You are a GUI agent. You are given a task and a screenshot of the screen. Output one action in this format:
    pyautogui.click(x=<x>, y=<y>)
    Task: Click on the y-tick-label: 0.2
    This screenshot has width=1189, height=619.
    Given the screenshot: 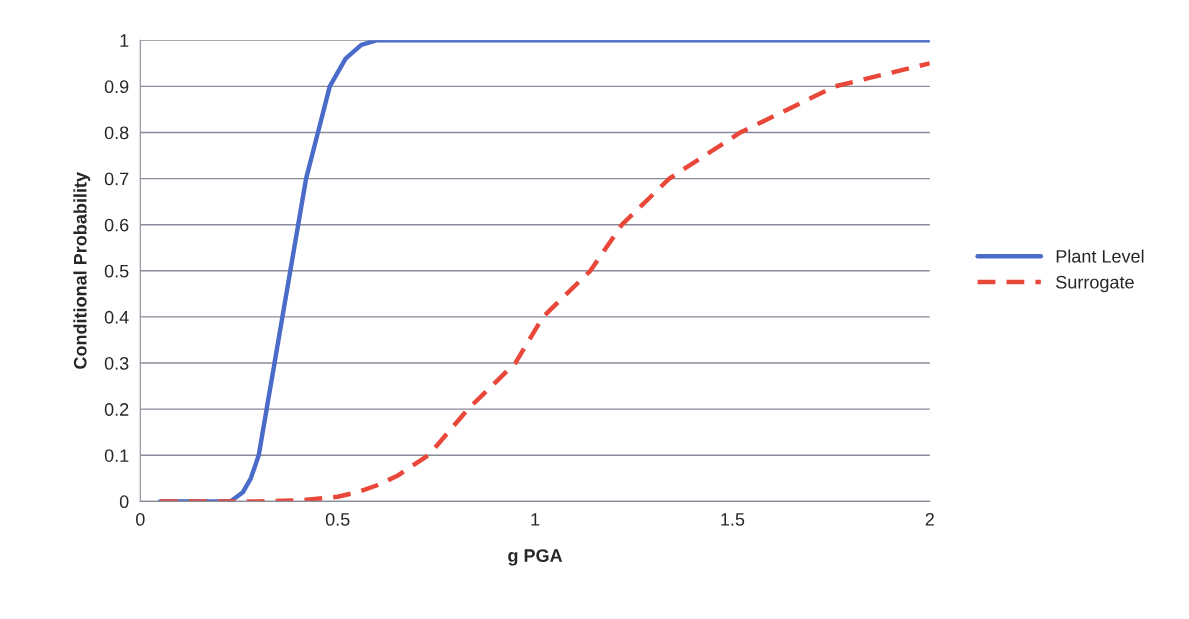 What is the action you would take?
    pyautogui.click(x=116, y=409)
    